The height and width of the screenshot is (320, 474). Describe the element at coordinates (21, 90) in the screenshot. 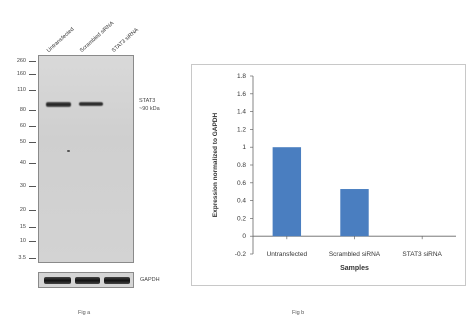

I see `mw-marker: 110` at that location.